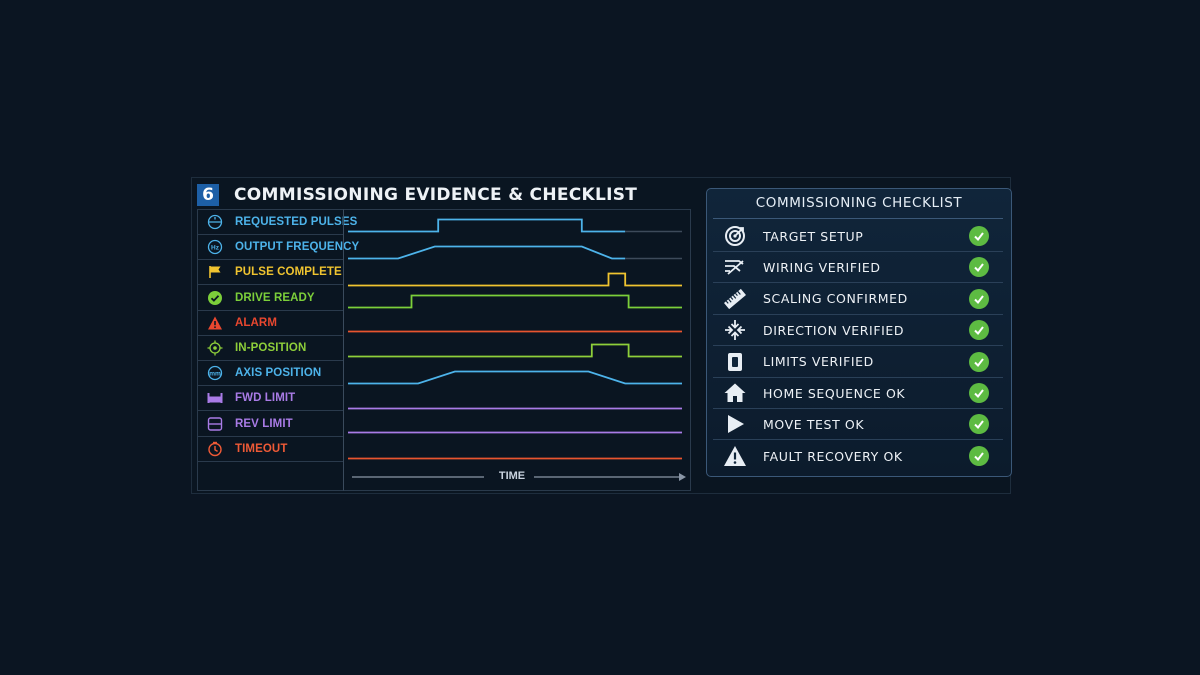 The height and width of the screenshot is (675, 1200). What do you see at coordinates (215, 424) in the screenshot?
I see `rev-limit-icon` at bounding box center [215, 424].